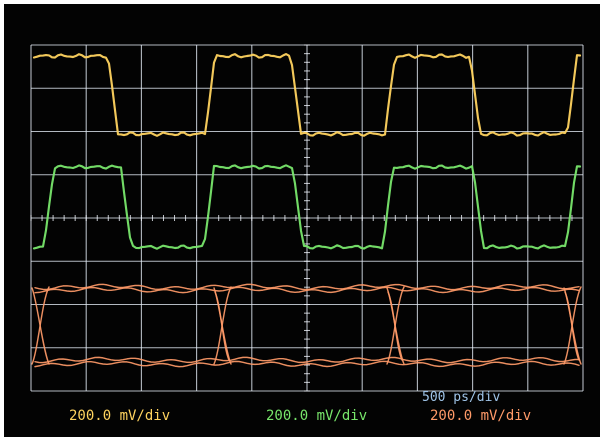  What do you see at coordinates (307, 364) in the screenshot?
I see `orange-eye-lower-trace-secondary` at bounding box center [307, 364].